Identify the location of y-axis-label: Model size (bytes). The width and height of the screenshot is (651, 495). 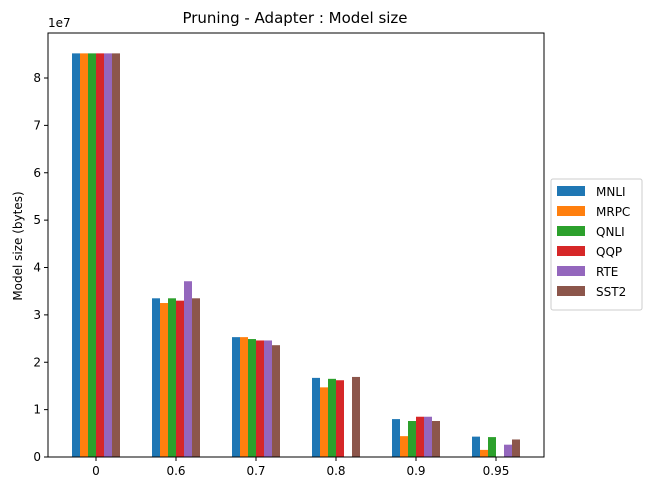
(18, 245).